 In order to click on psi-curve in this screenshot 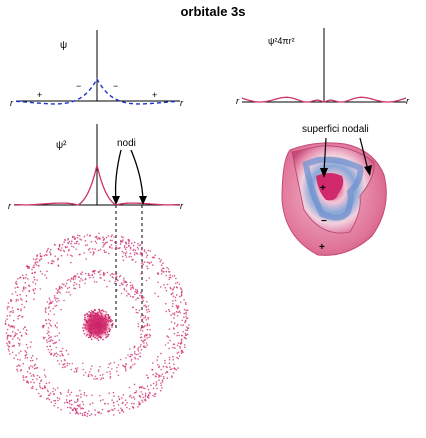, I will do `click(97, 91)`.